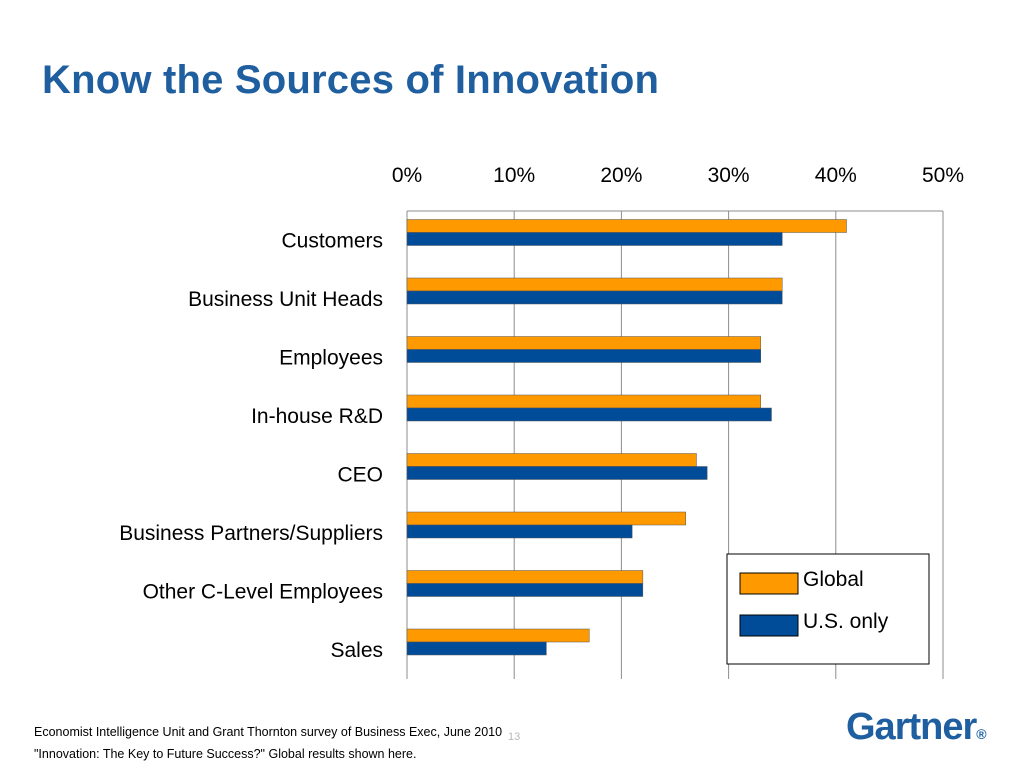 The height and width of the screenshot is (768, 1024). I want to click on legend-label: U.S. only, so click(846, 621).